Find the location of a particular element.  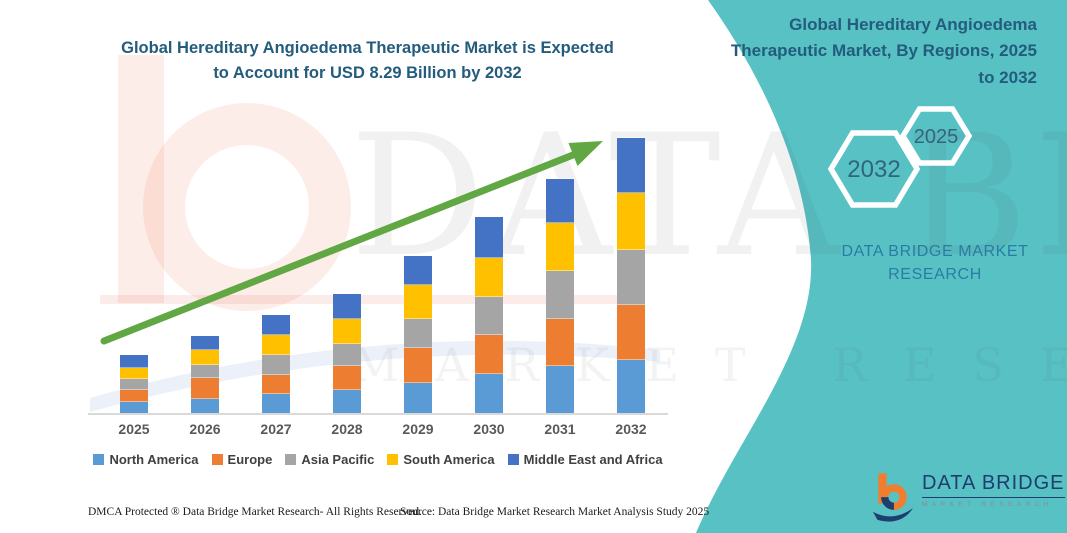

x-axis-labels: 2025 2026 2027 2028 2029 2030 2031 2032 is located at coordinates (378, 431).